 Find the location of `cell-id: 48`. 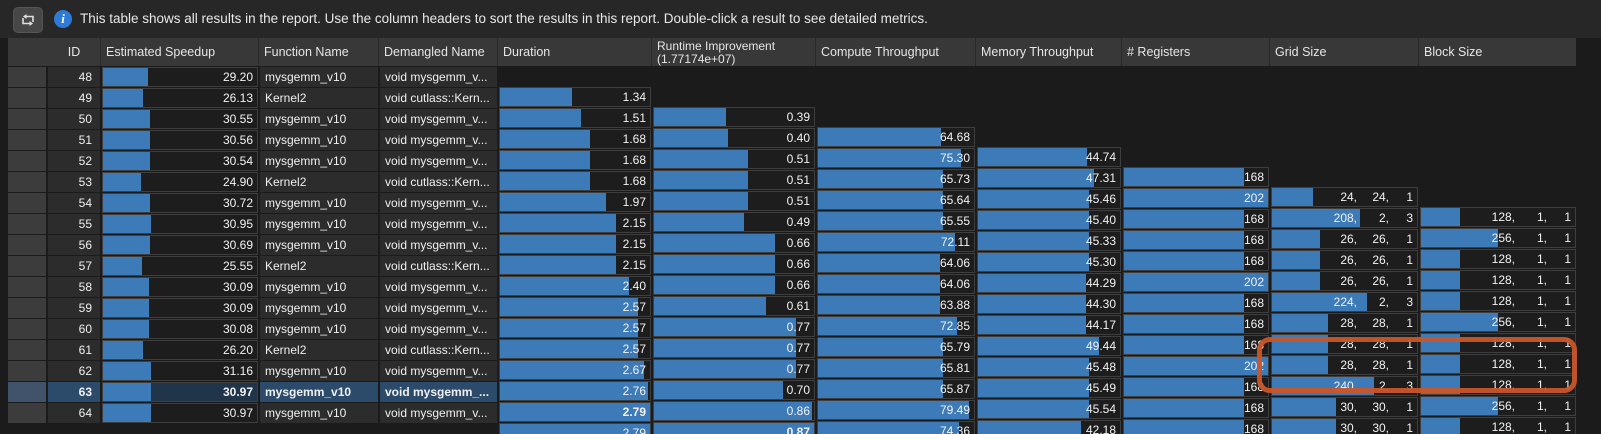

cell-id: 48 is located at coordinates (74, 77).